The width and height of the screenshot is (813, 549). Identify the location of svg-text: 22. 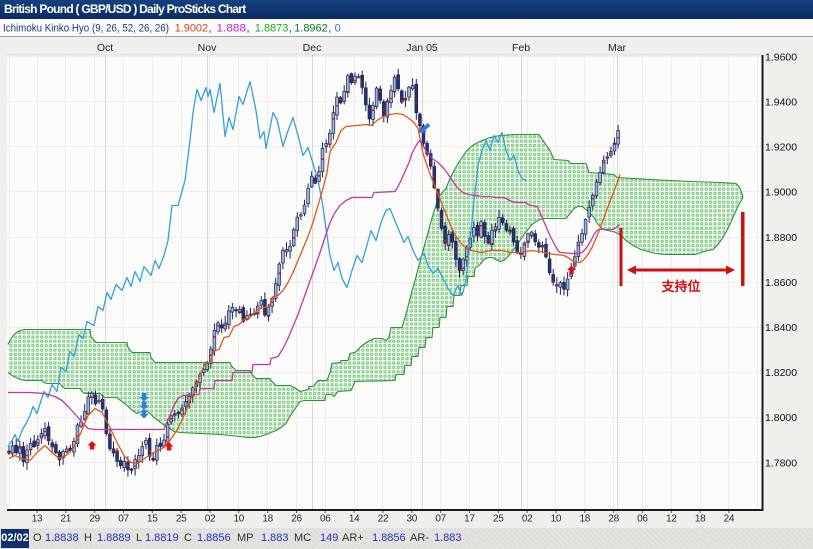
(383, 519).